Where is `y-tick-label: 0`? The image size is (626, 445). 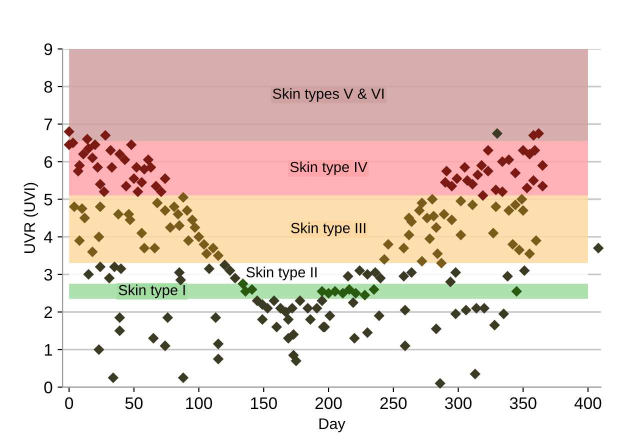 y-tick-label: 0 is located at coordinates (48, 388).